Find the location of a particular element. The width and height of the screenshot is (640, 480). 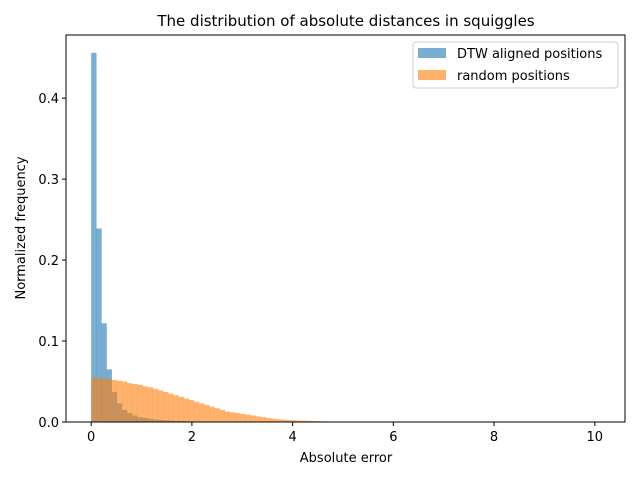

y-axis-ticks: 0.0 0.1 0.2 0.3 0.4 is located at coordinates (52, 261).